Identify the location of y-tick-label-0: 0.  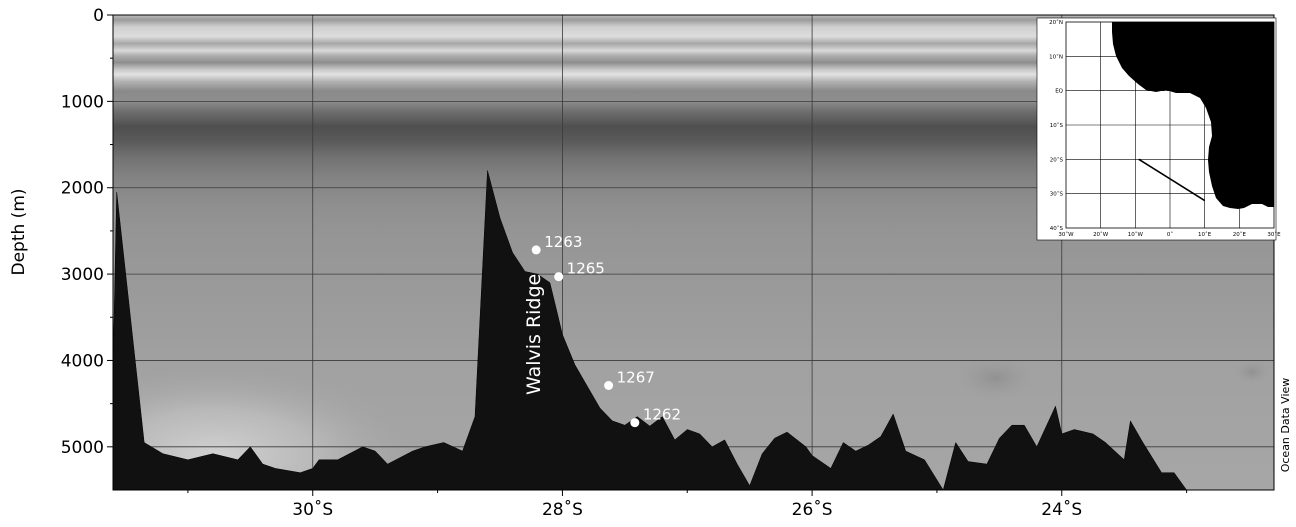
(98, 16).